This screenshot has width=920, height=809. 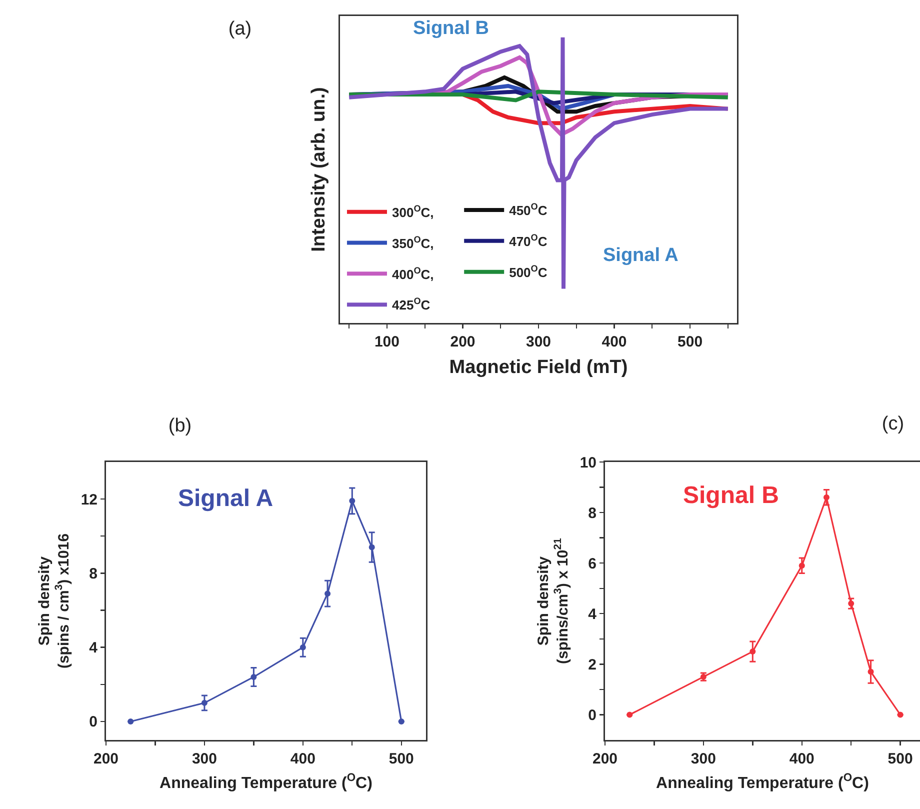 What do you see at coordinates (387, 342) in the screenshot?
I see `x-tick-label: 100` at bounding box center [387, 342].